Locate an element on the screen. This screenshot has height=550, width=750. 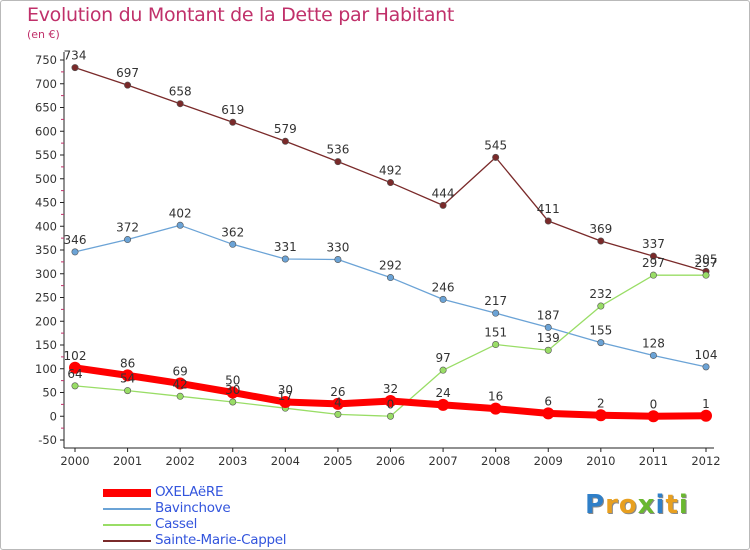
data-label: 17 is located at coordinates (285, 396).